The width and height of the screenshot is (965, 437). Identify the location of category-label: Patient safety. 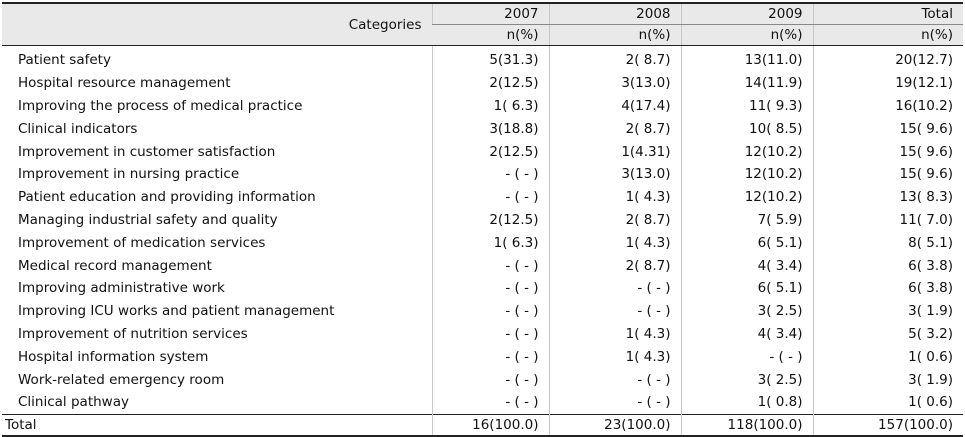
(64, 60).